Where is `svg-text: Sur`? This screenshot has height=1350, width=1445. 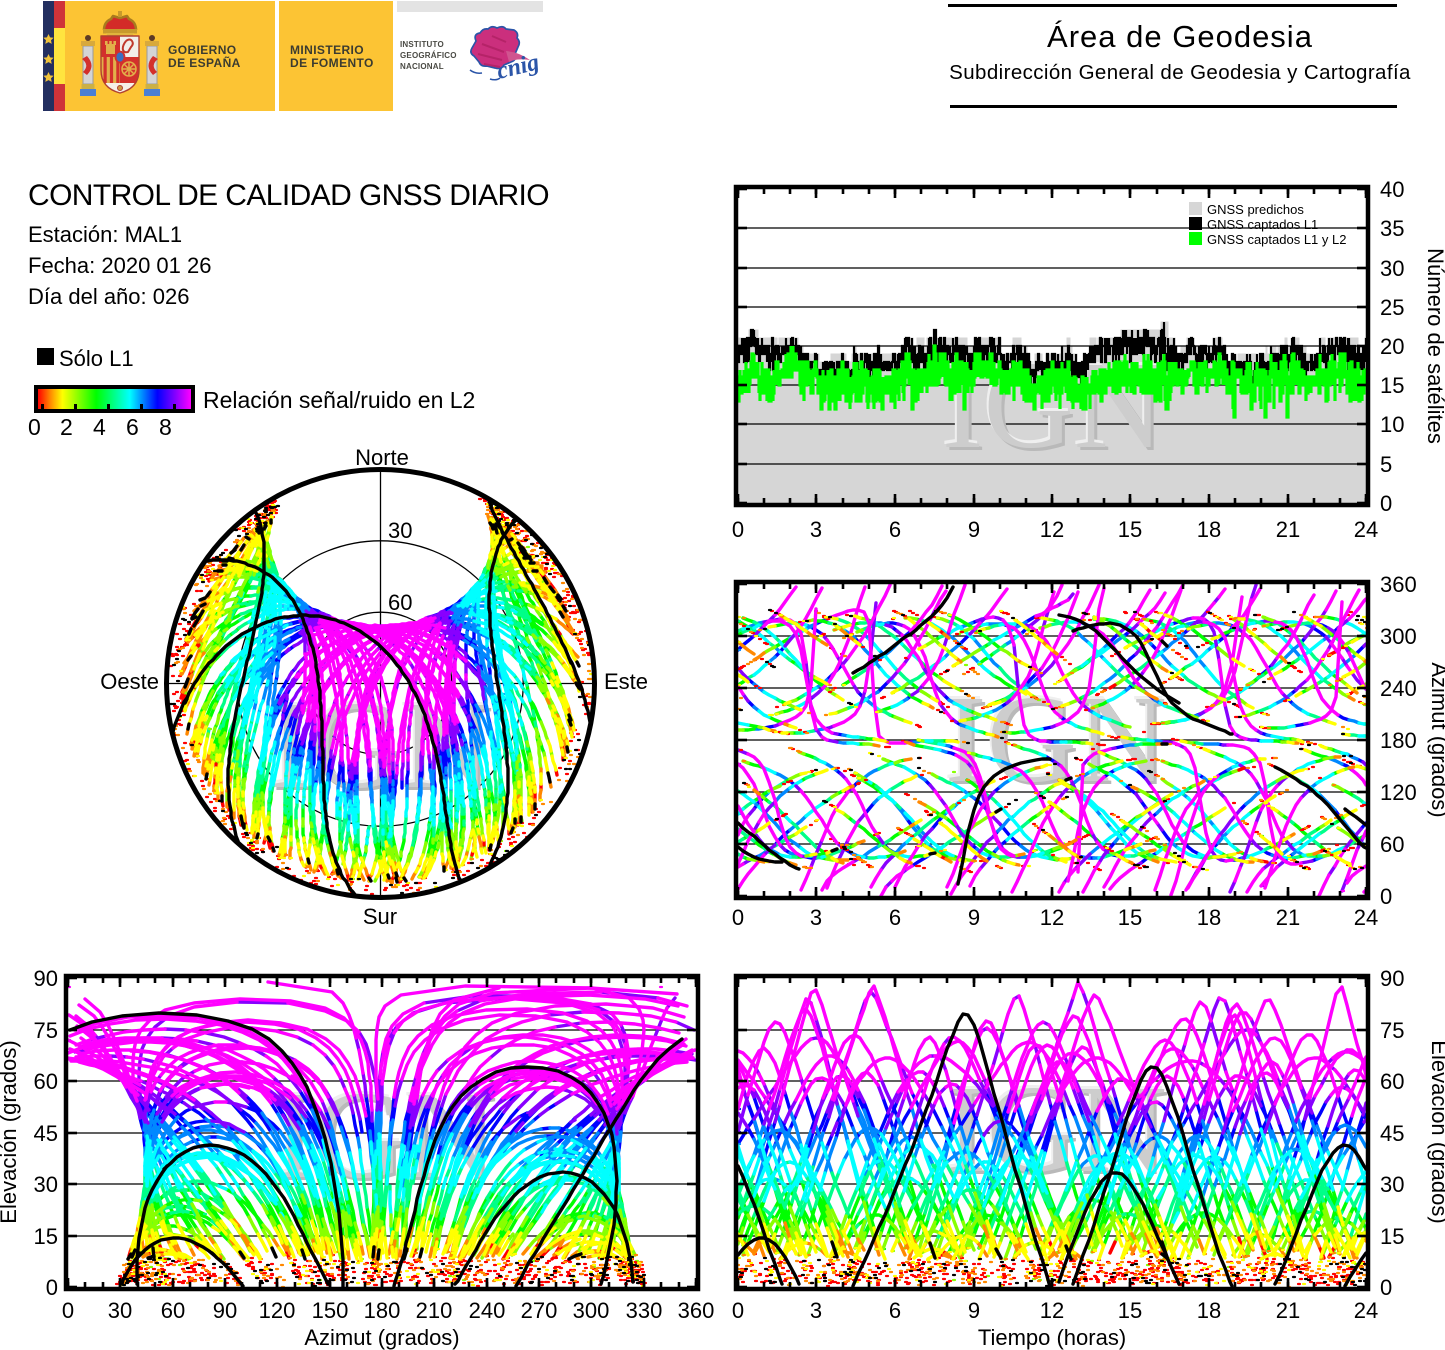 svg-text: Sur is located at coordinates (380, 916).